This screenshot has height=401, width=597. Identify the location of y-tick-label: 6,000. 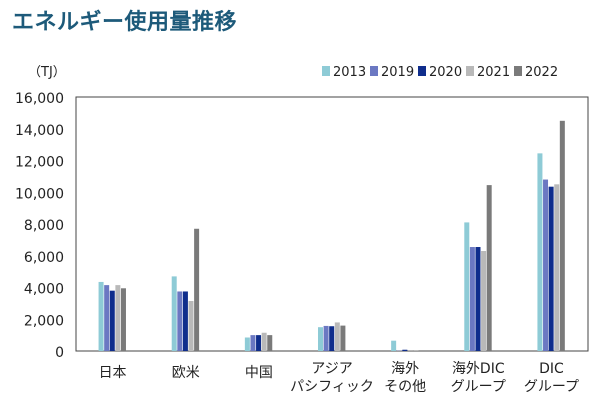
(44, 258).